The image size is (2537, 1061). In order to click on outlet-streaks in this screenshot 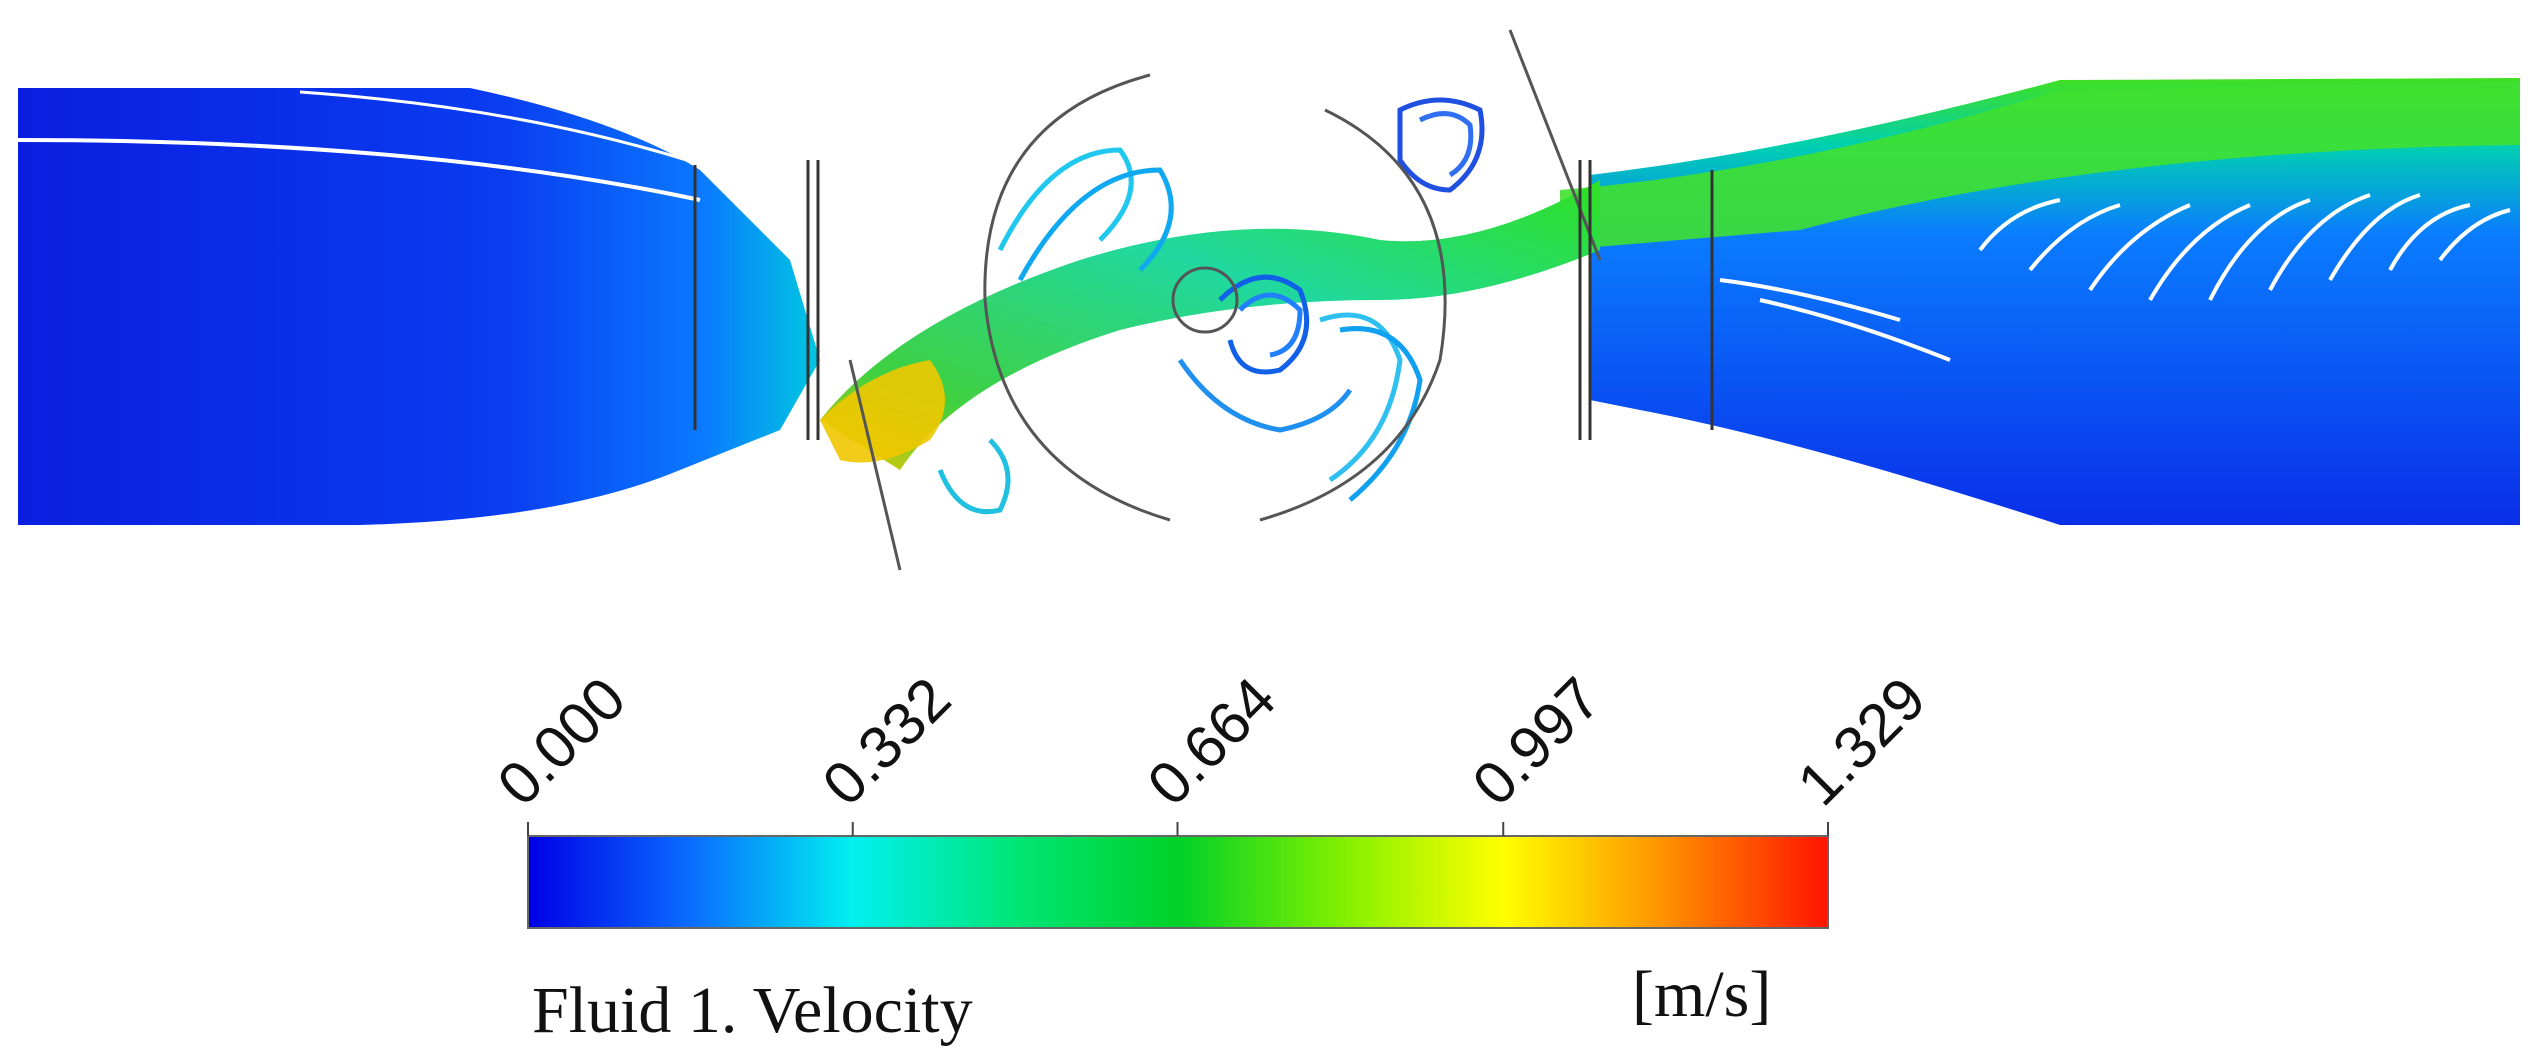, I will do `click(2115, 277)`.